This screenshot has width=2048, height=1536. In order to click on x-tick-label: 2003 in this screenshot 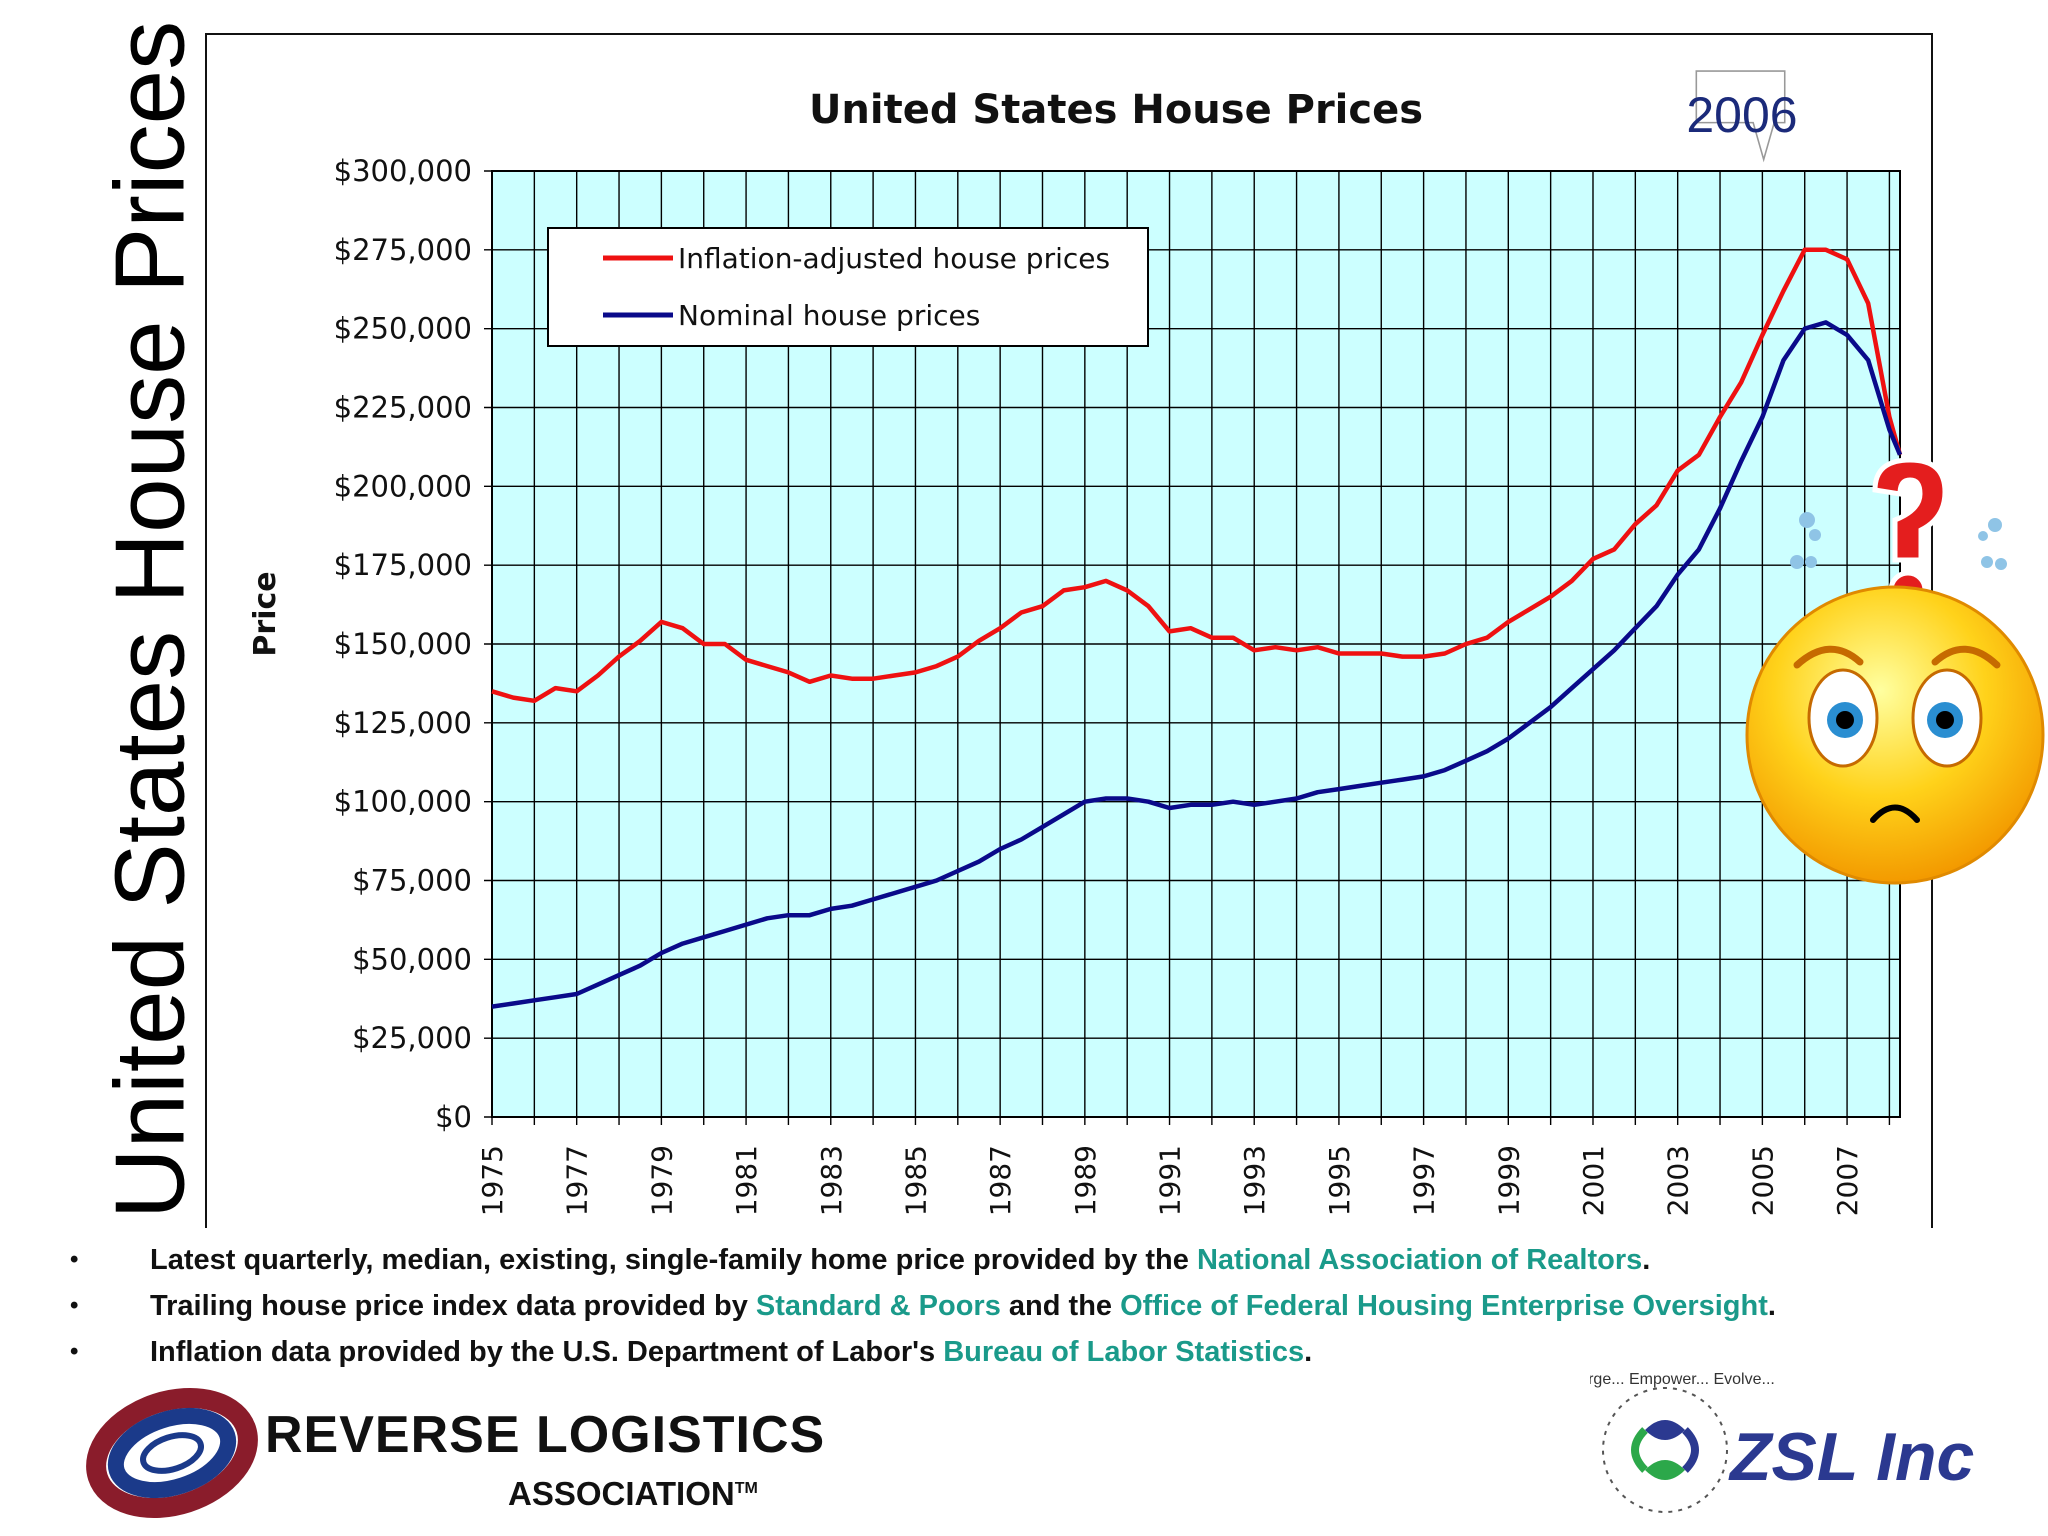, I will do `click(1678, 1180)`.